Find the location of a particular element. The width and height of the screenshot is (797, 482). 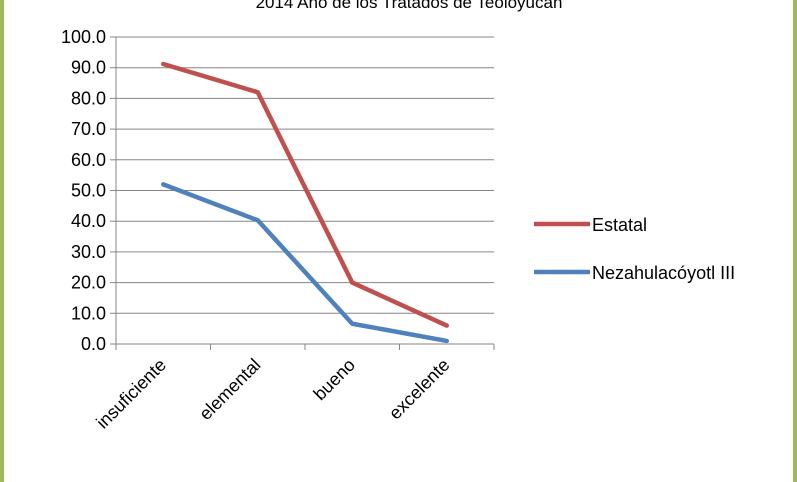

x-tick-label: excelente is located at coordinates (419, 389).